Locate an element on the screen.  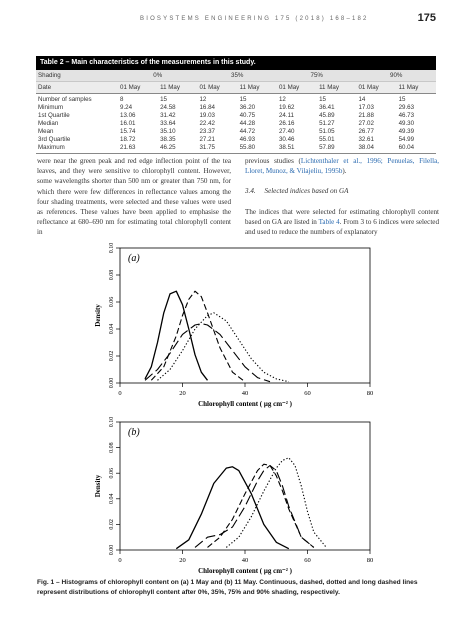
table-cell: 21.88 is located at coordinates (366, 115).